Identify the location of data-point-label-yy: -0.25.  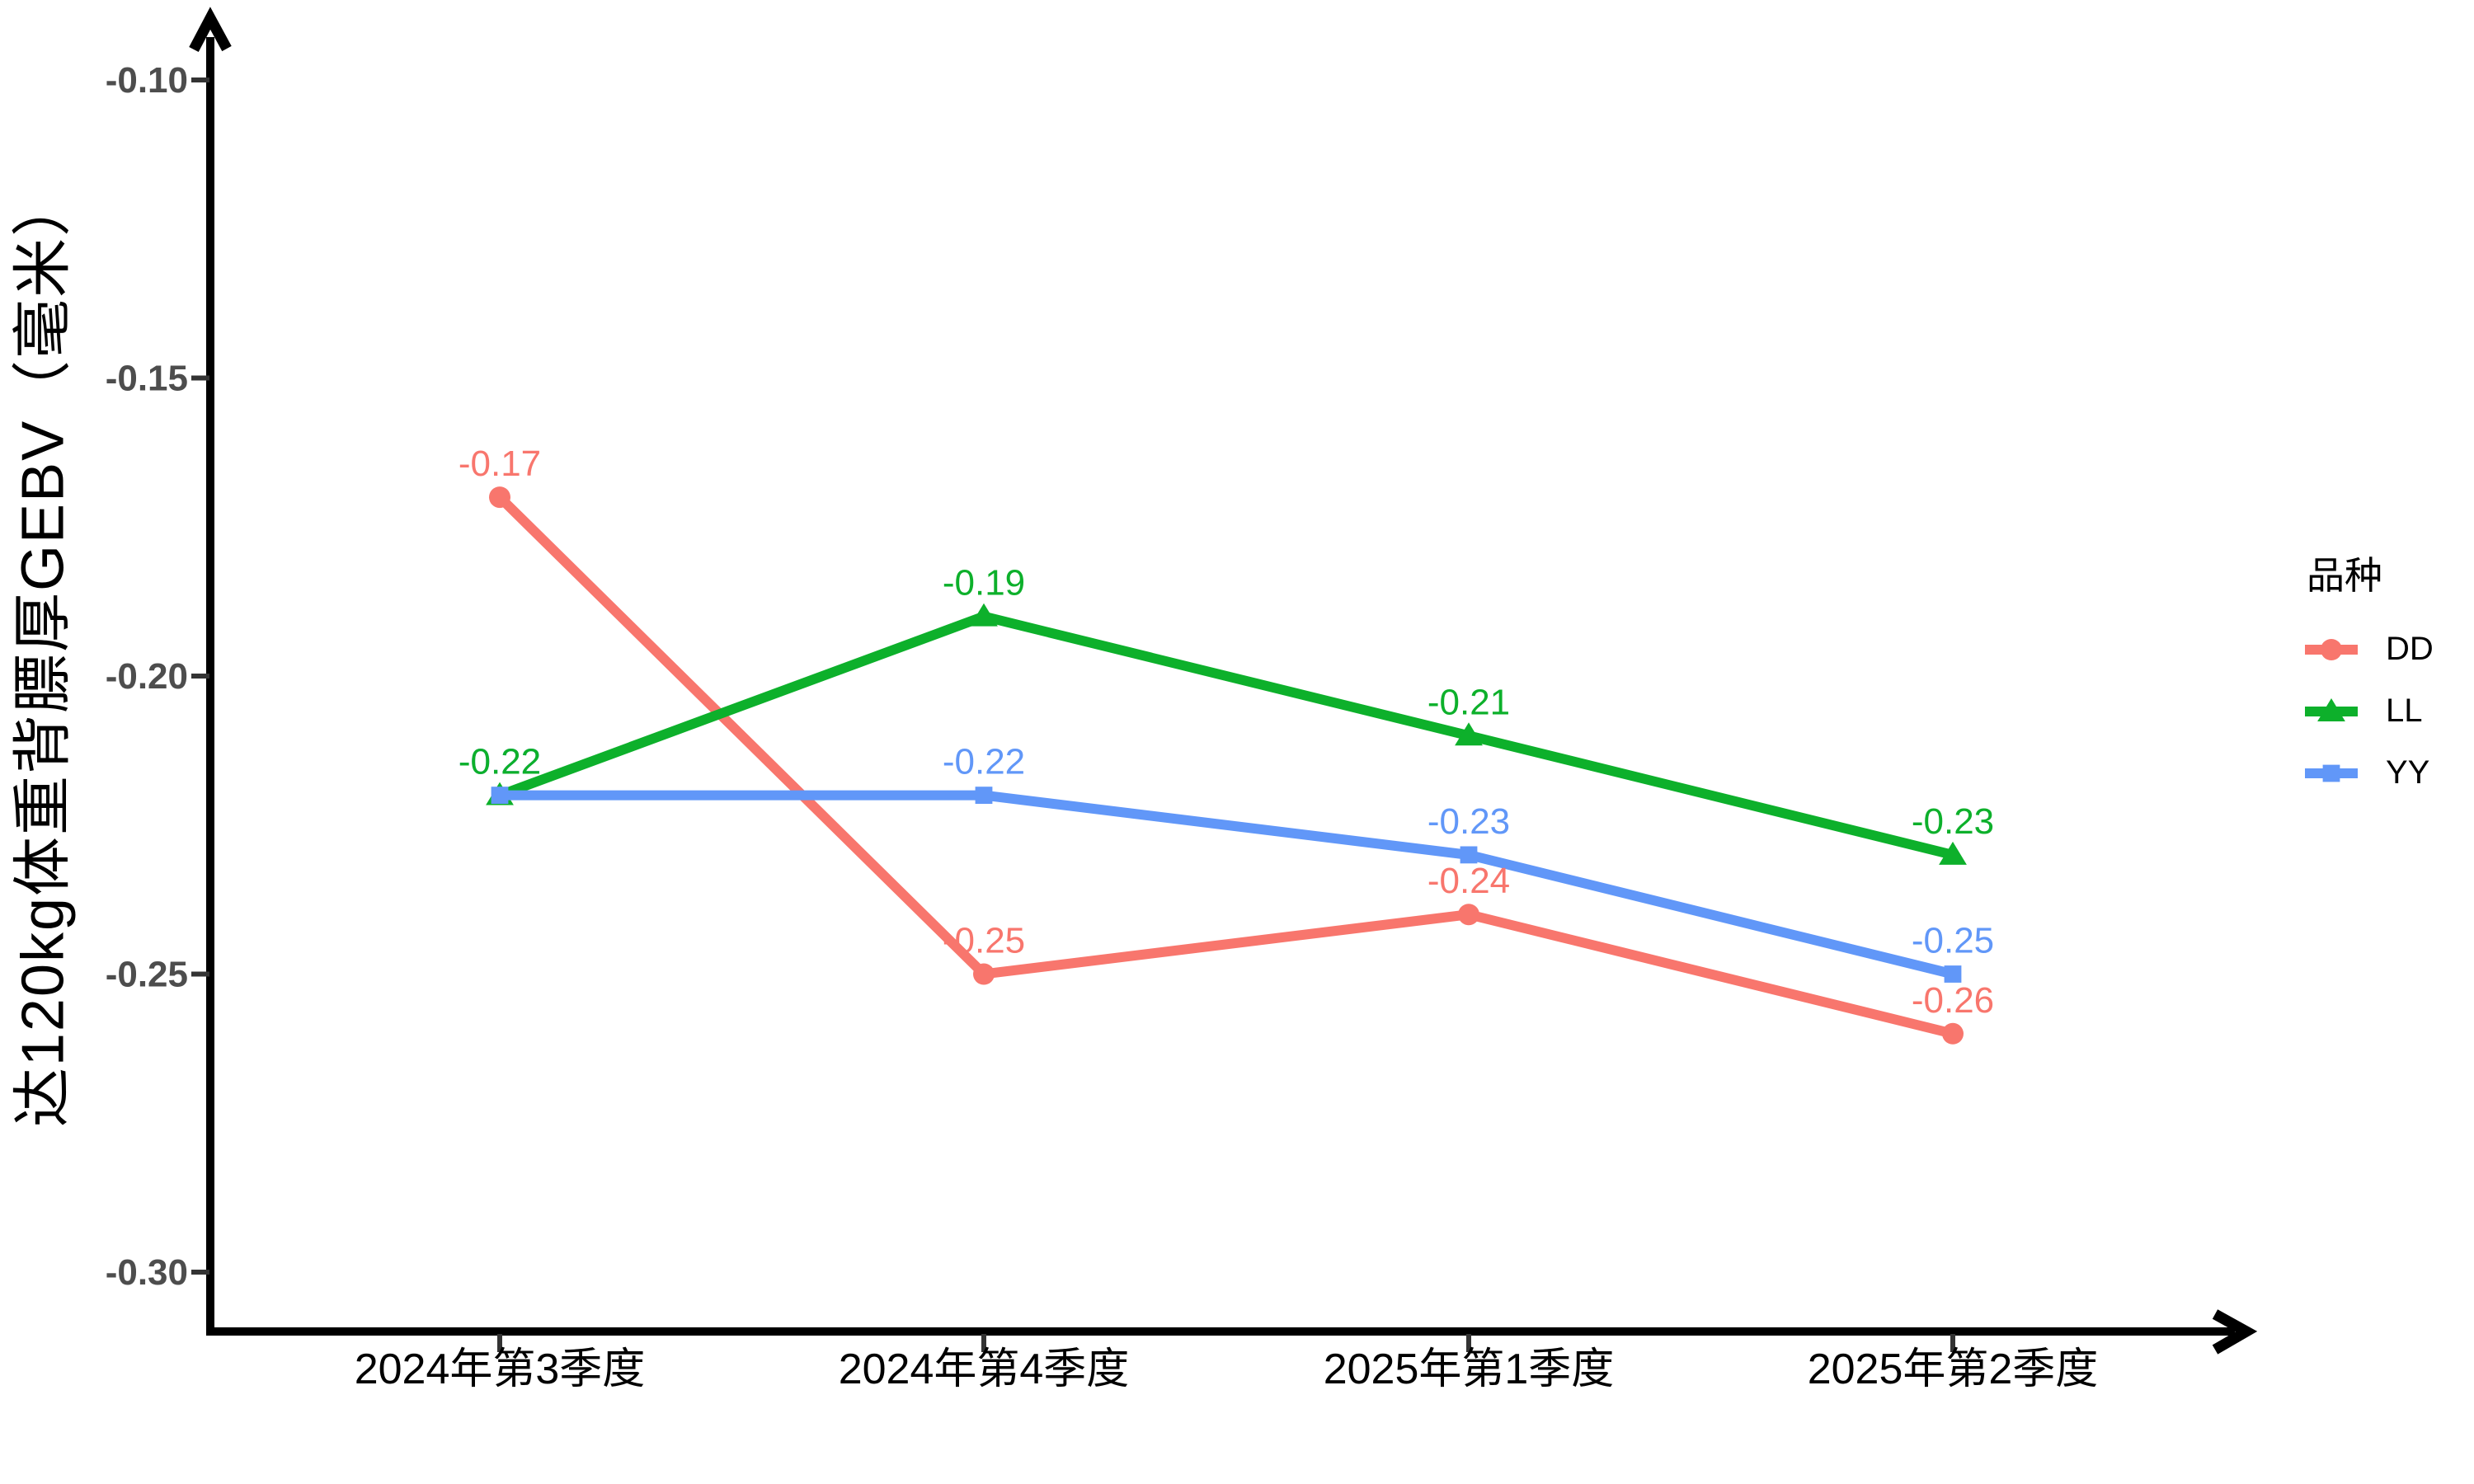
(1953, 941).